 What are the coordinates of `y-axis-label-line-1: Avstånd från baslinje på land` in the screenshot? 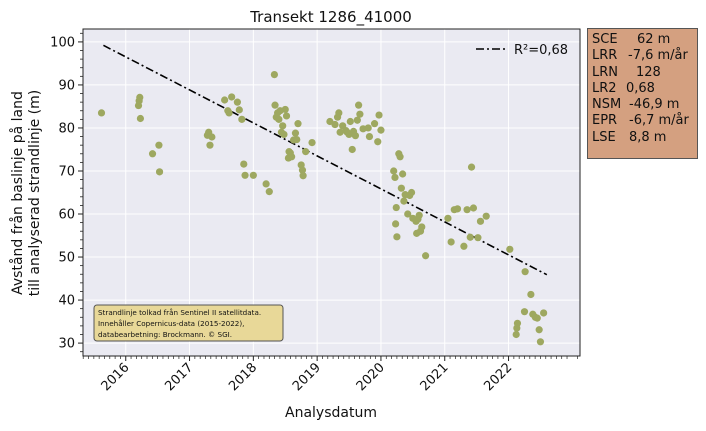 It's located at (17, 193).